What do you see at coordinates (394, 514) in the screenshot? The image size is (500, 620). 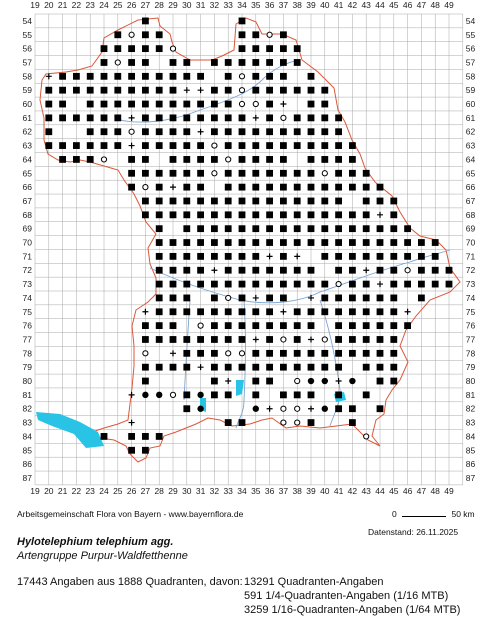 I see `scale-zero-label: 0` at bounding box center [394, 514].